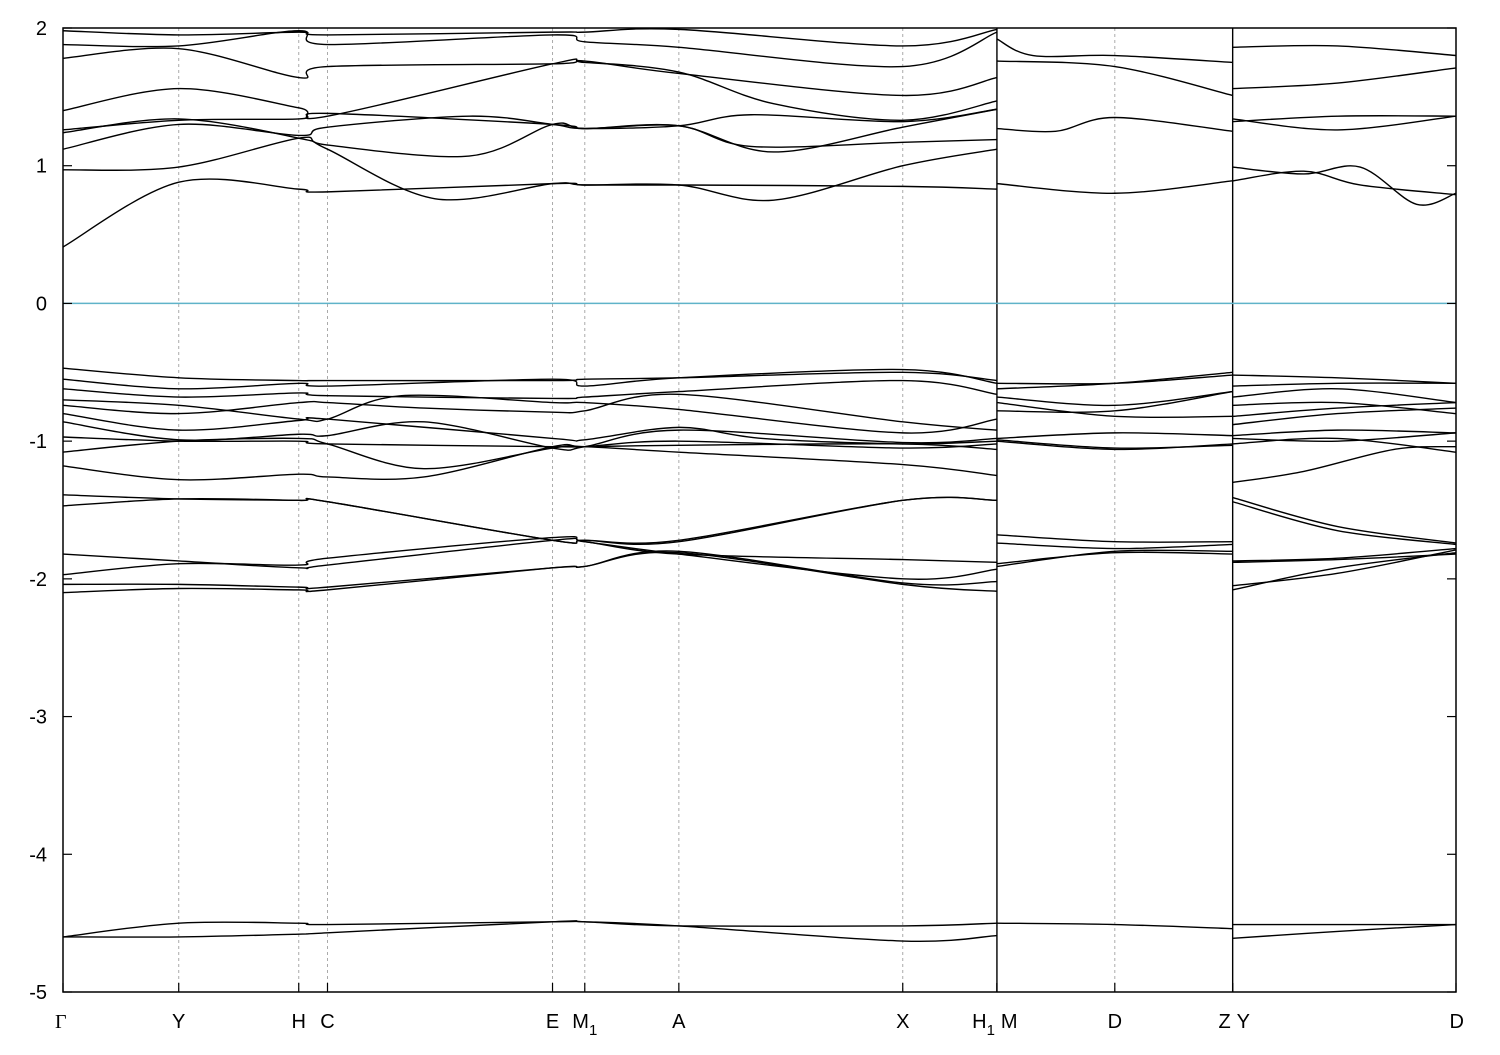  What do you see at coordinates (41, 304) in the screenshot?
I see `y-tick-label: 0` at bounding box center [41, 304].